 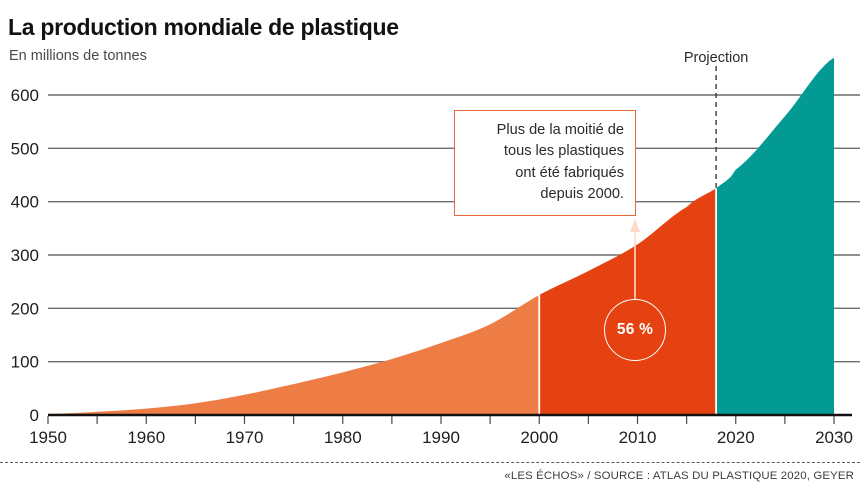 I want to click on callout-line-1: Plus de la moitié de, so click(x=560, y=130).